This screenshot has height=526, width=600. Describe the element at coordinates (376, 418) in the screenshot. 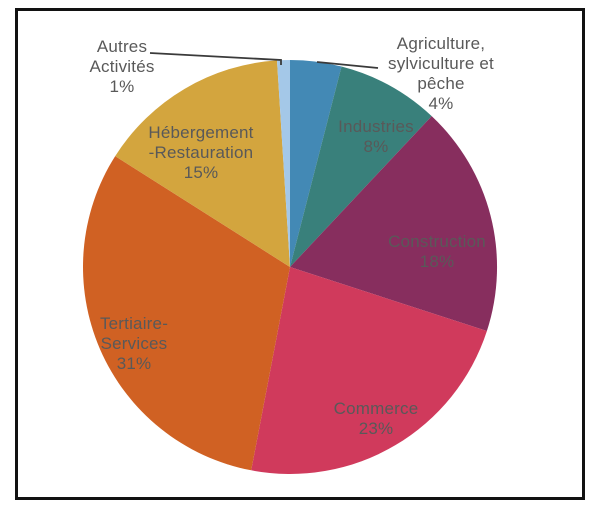

I see `slice-label-commerce: Commerce 23%` at that location.